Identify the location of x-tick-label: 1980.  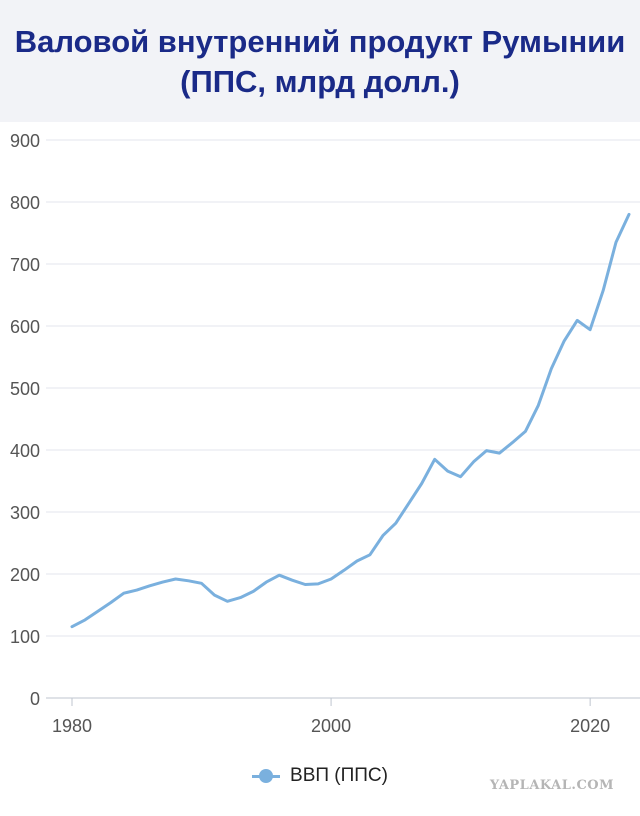
(72, 726).